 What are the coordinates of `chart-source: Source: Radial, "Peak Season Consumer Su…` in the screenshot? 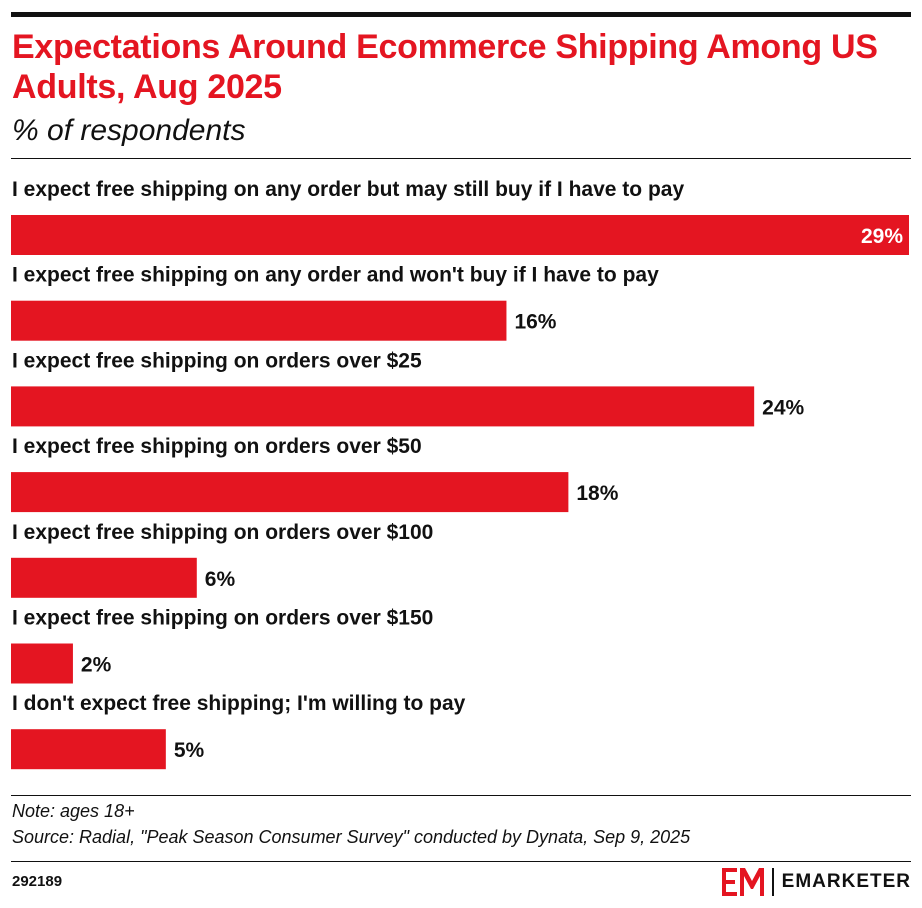 It's located at (351, 837).